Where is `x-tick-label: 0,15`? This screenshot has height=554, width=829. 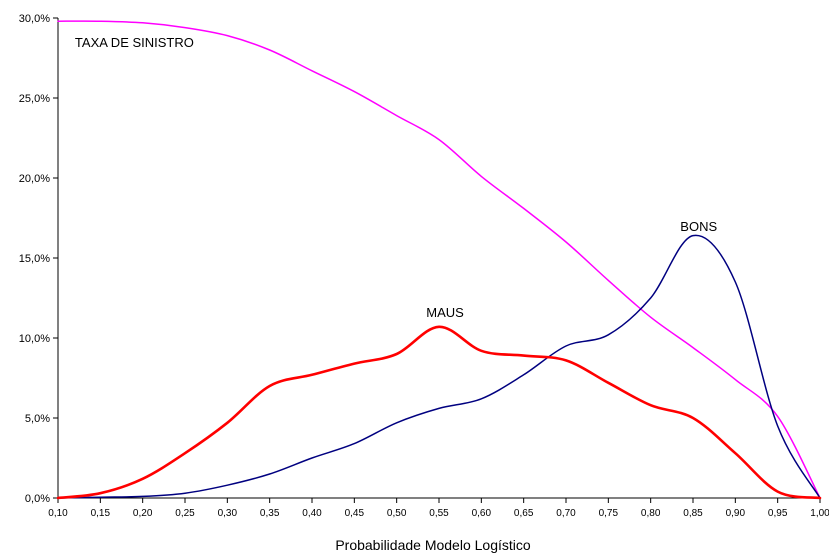
x-tick-label: 0,15 is located at coordinates (101, 513).